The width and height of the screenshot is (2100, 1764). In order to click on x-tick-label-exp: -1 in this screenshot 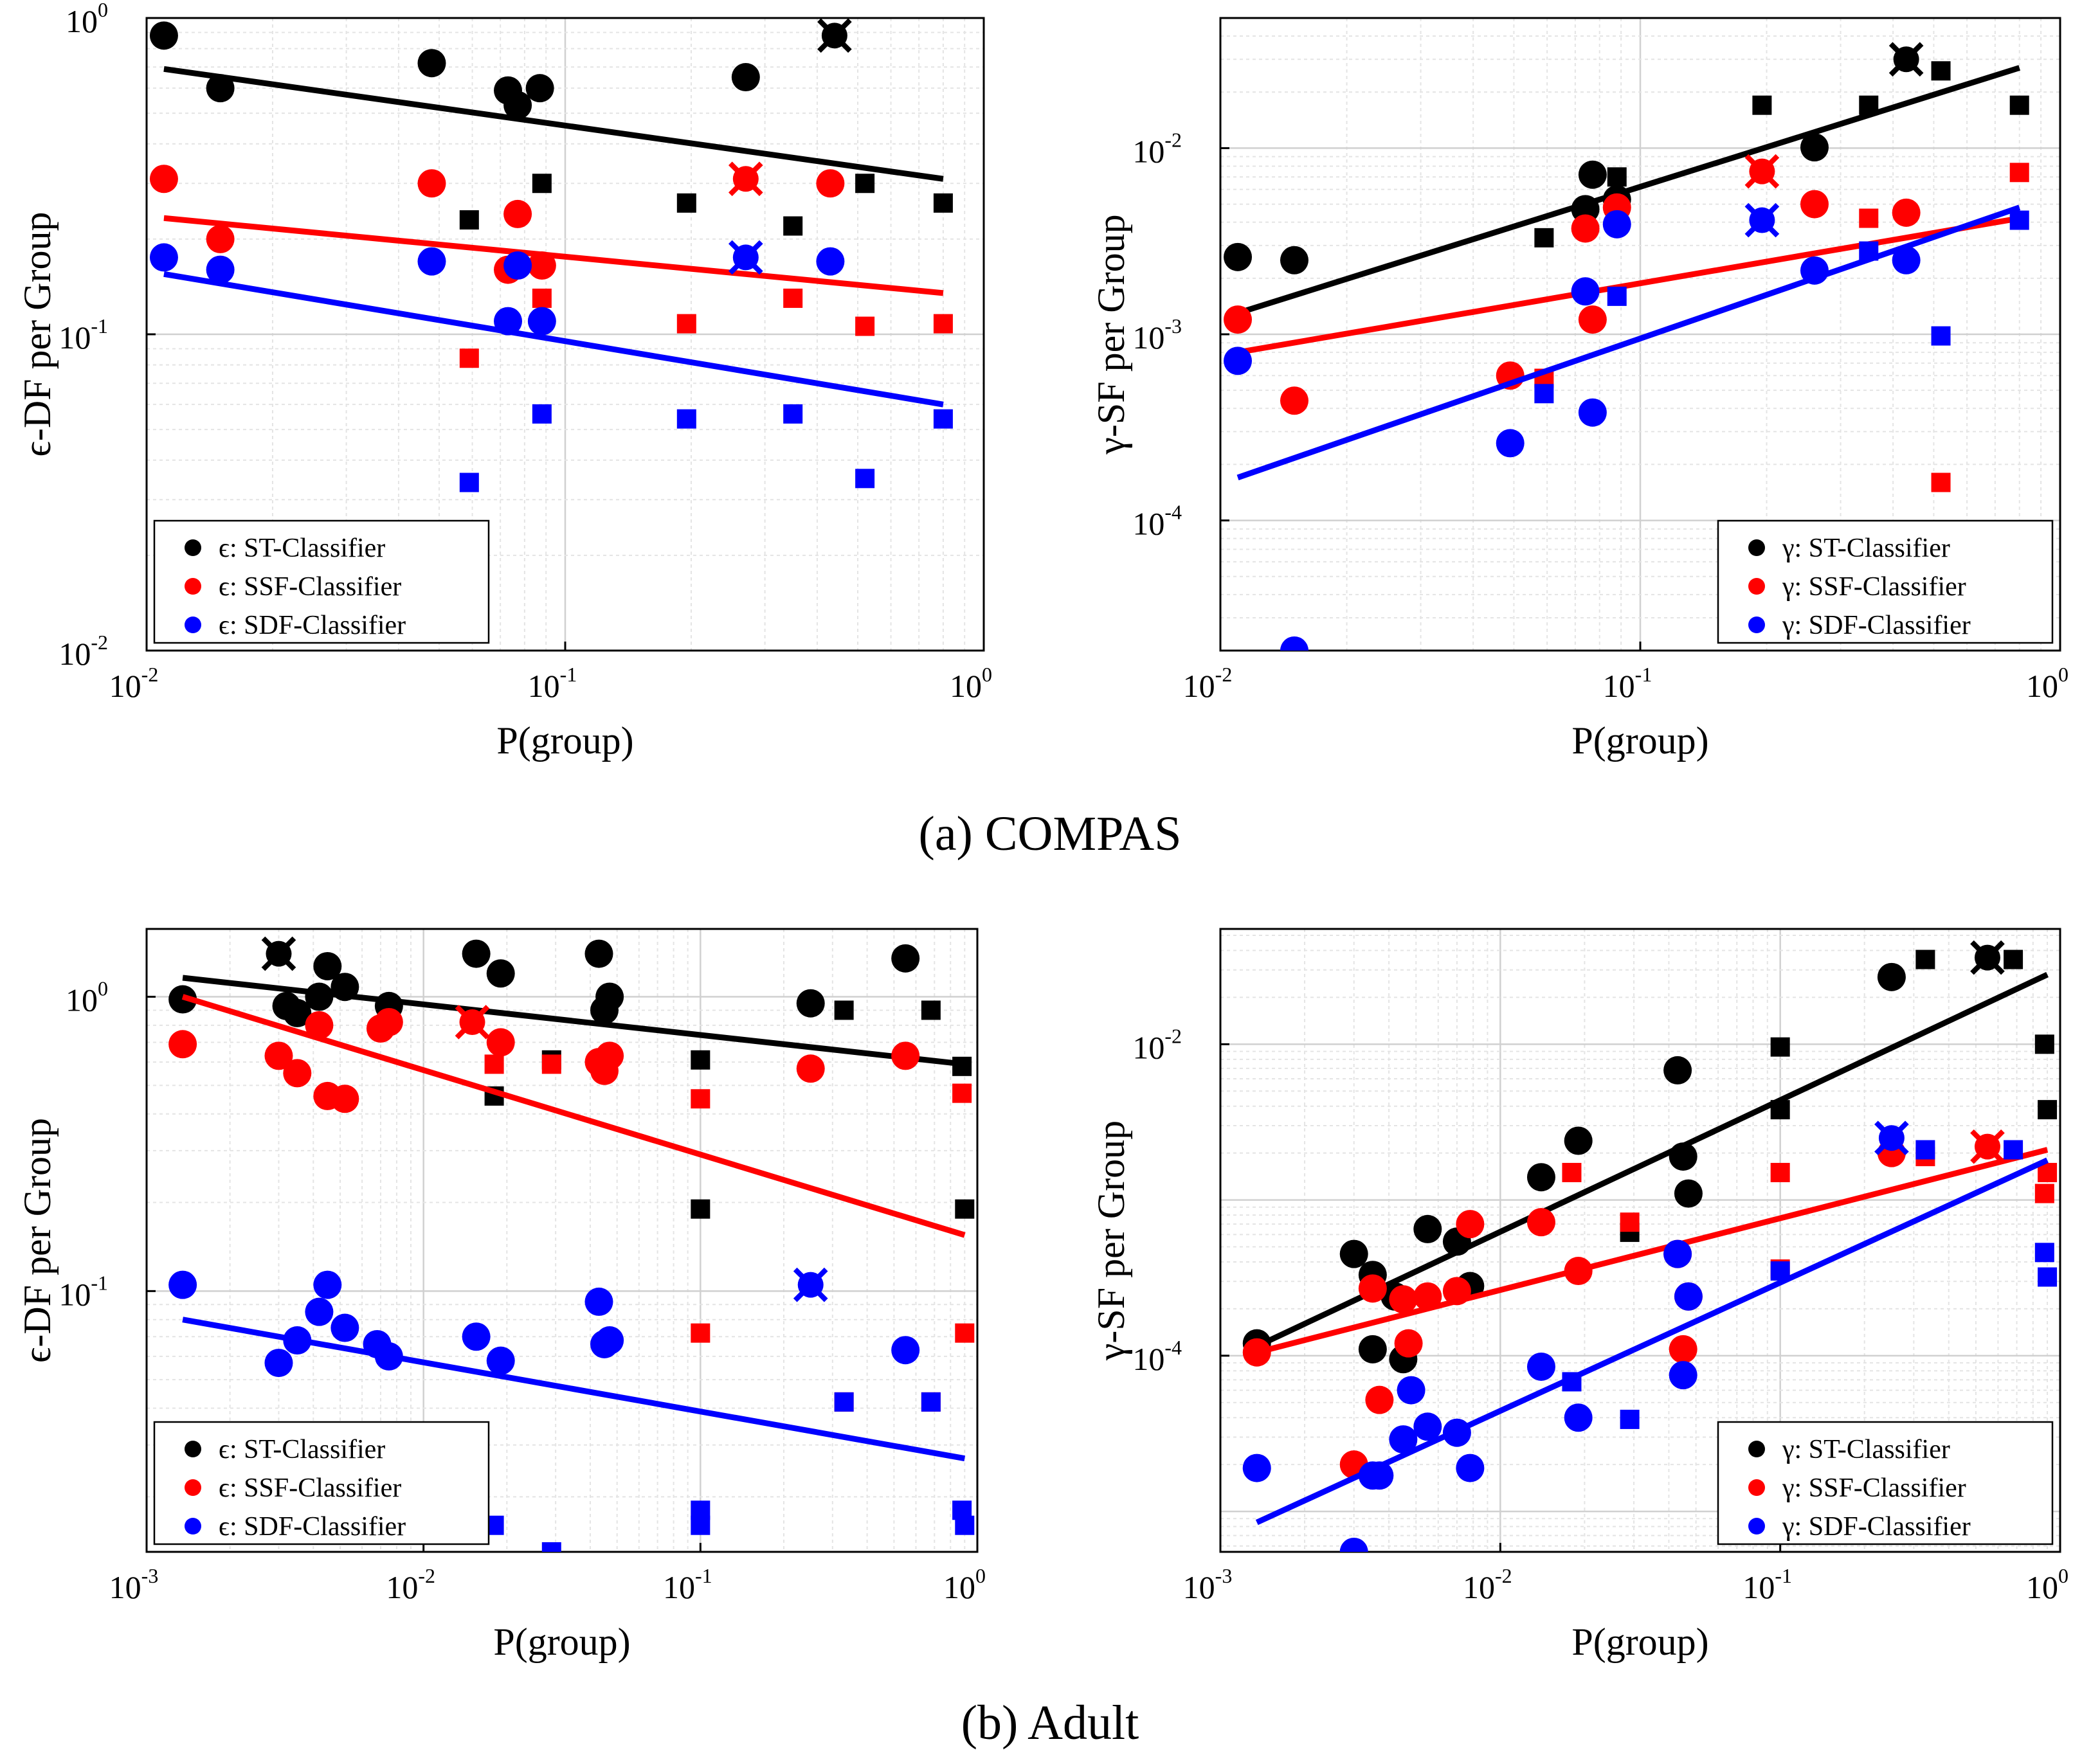, I will do `click(704, 1576)`.